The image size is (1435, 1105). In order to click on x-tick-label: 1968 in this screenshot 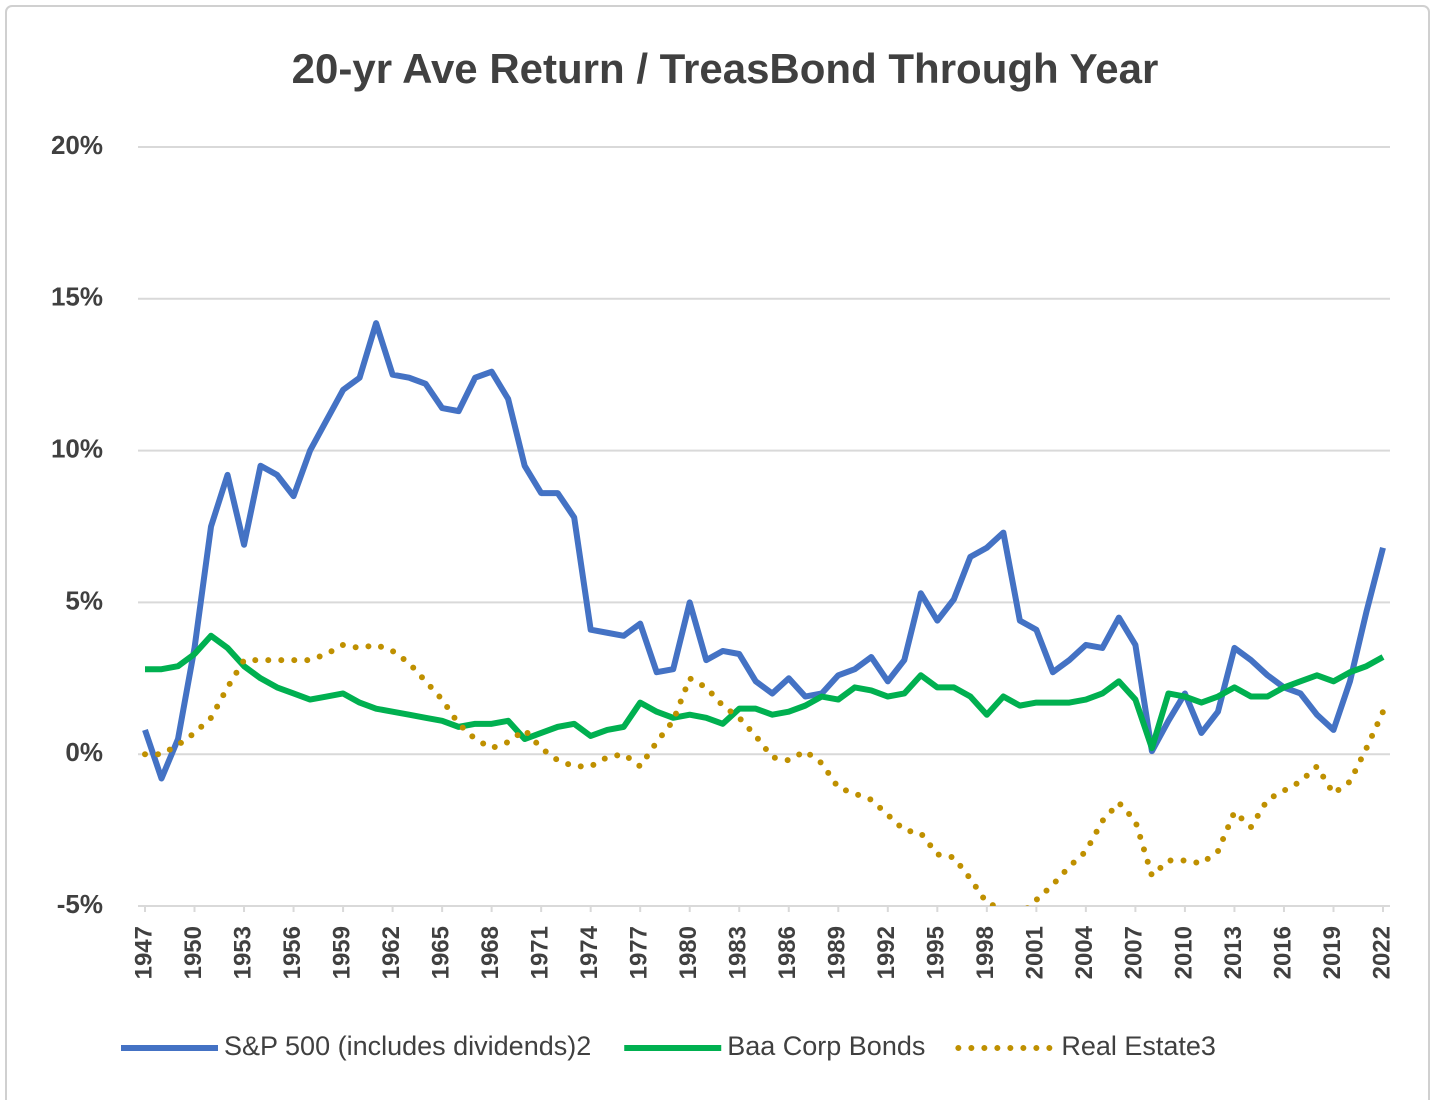, I will do `click(490, 952)`.